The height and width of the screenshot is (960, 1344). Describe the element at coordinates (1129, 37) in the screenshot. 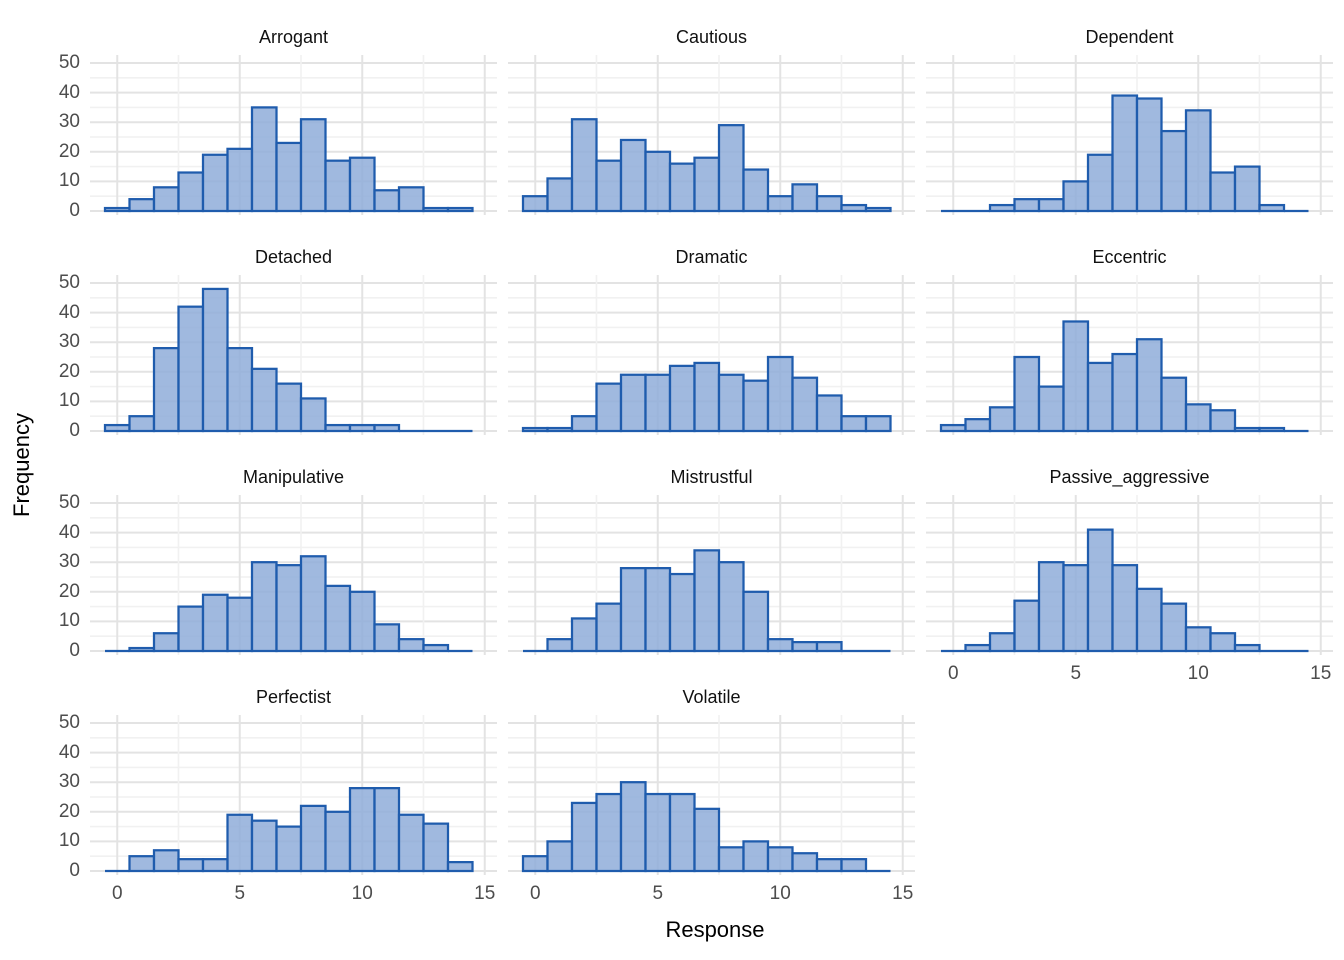

I see `facet-title-dependent: Dependent` at that location.